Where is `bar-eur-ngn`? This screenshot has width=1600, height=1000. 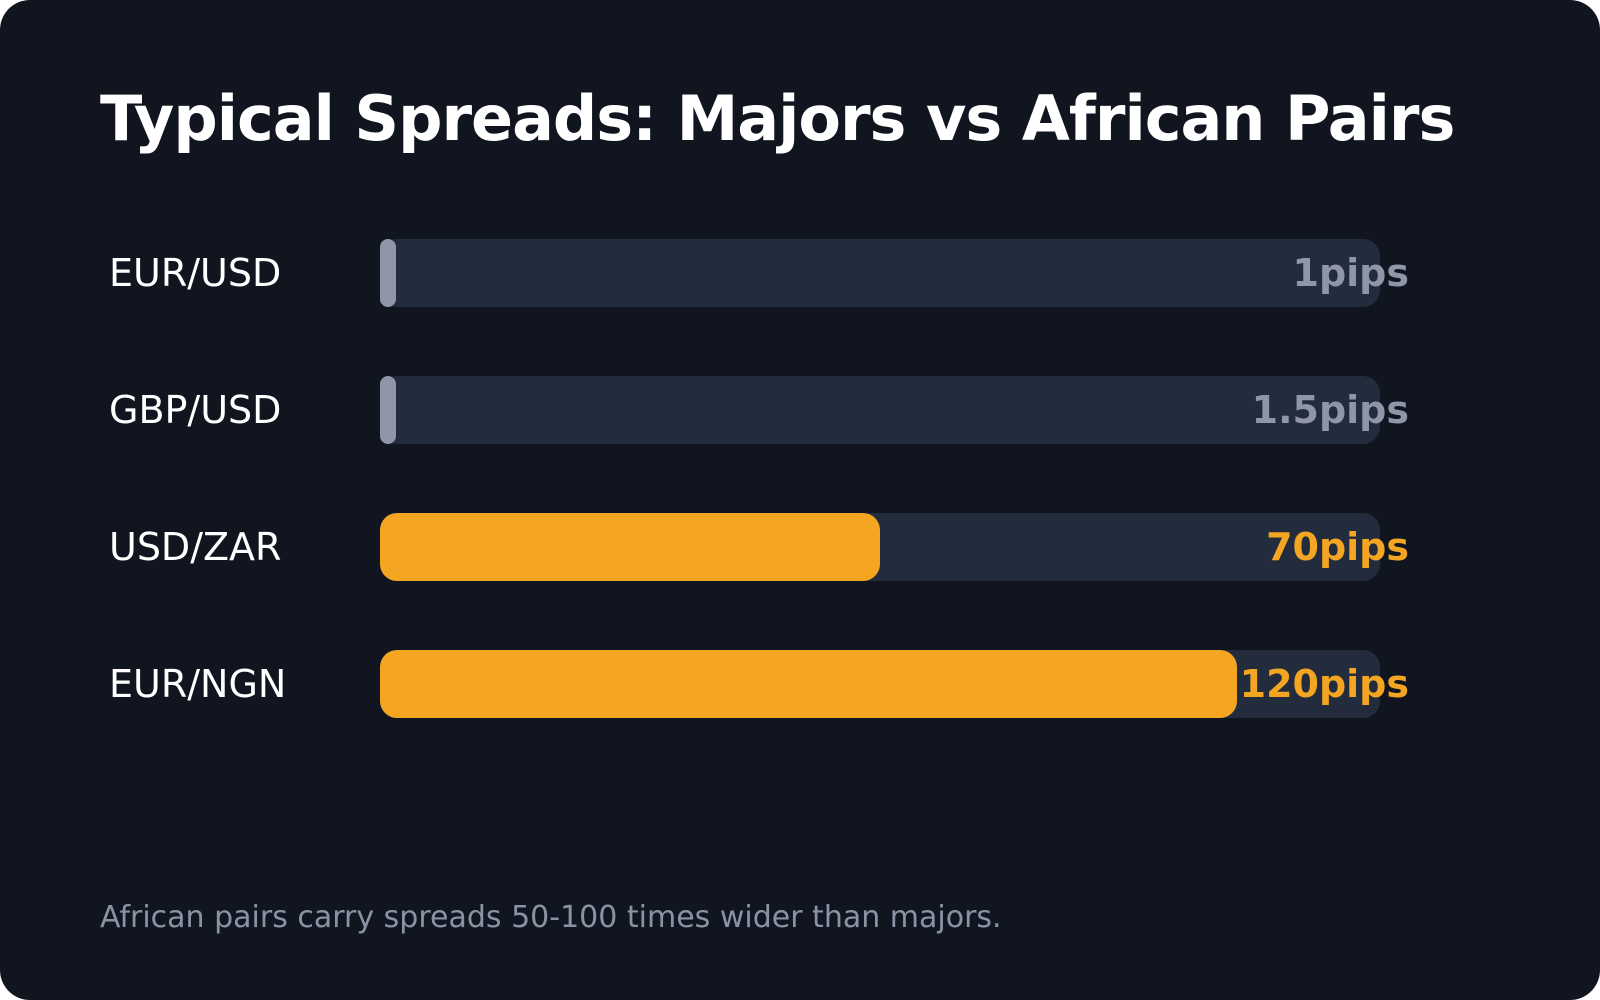 bar-eur-ngn is located at coordinates (809, 684).